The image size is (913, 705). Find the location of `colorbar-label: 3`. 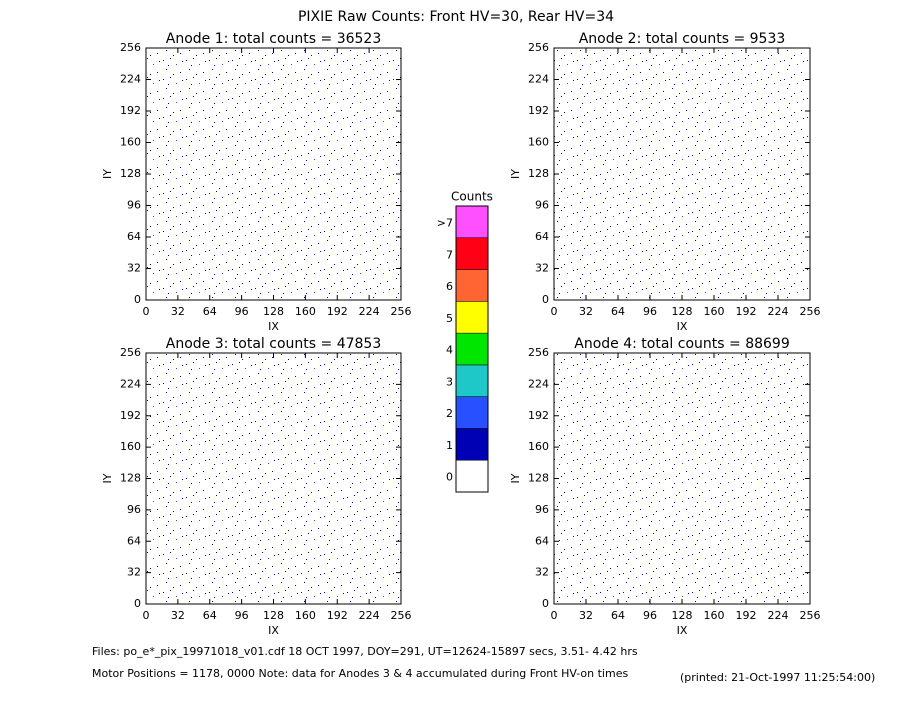

colorbar-label: 3 is located at coordinates (449, 381).